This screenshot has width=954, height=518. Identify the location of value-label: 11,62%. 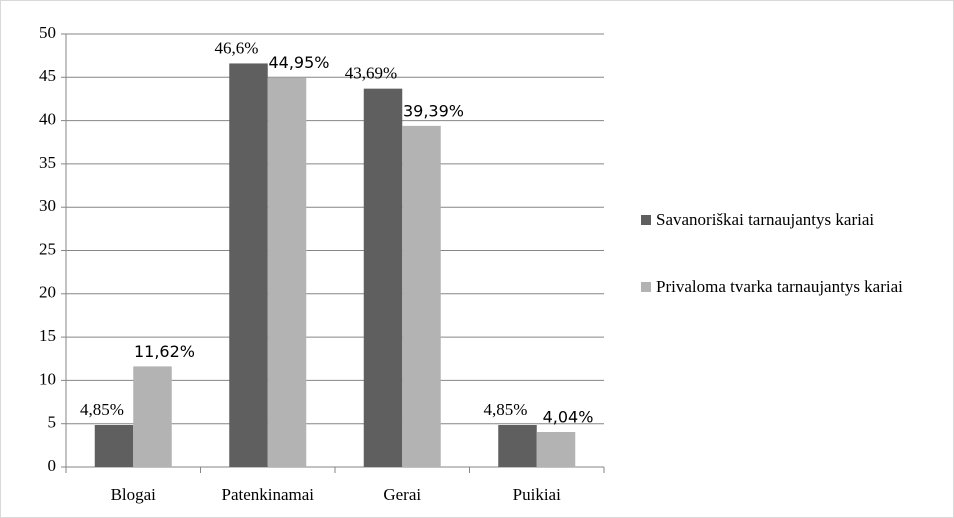
(164, 351).